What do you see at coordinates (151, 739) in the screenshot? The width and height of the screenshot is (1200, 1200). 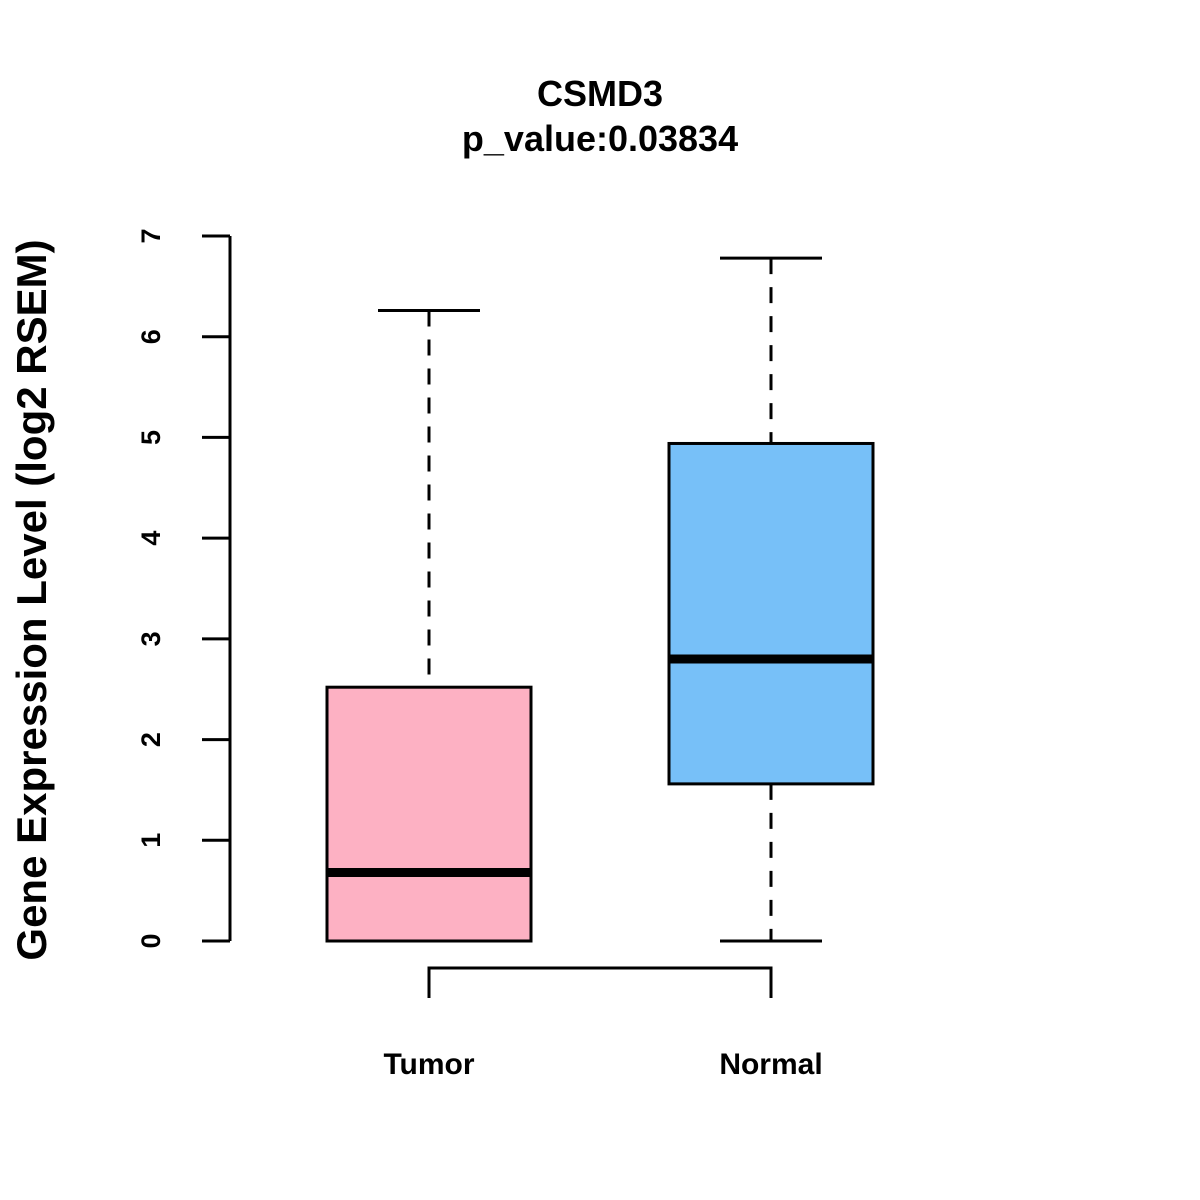 I see `y-tick-label-2: 2` at bounding box center [151, 739].